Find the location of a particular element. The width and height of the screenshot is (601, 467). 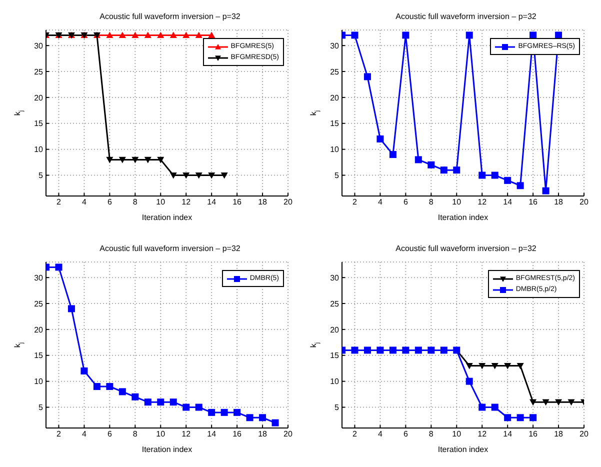

y-tick-label: 5 is located at coordinates (337, 407).